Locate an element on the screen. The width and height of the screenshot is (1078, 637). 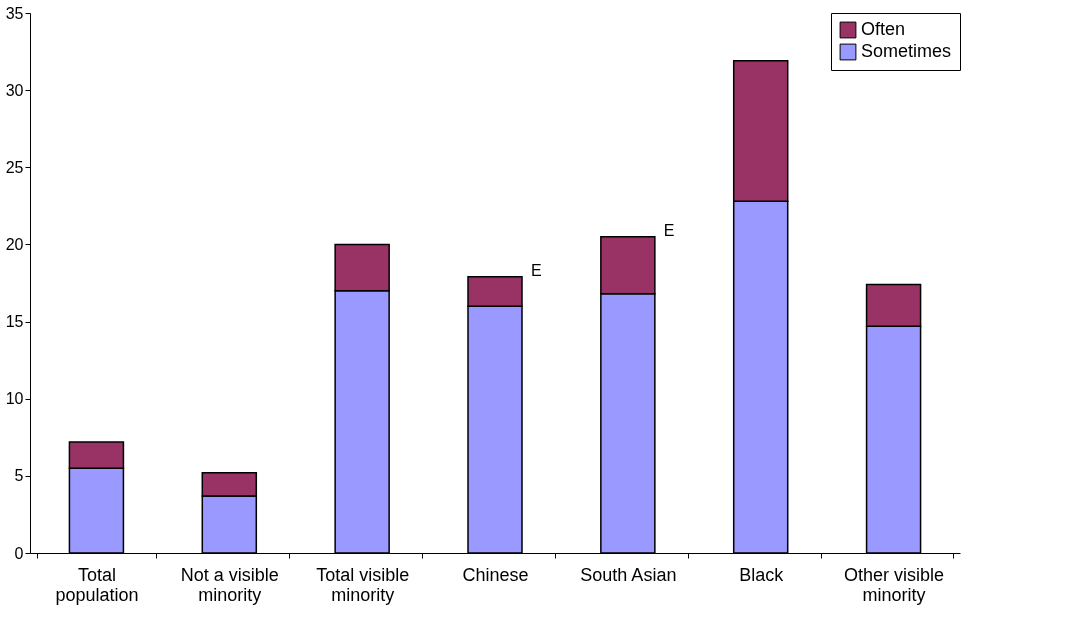
x-tick-label: Black is located at coordinates (762, 574).